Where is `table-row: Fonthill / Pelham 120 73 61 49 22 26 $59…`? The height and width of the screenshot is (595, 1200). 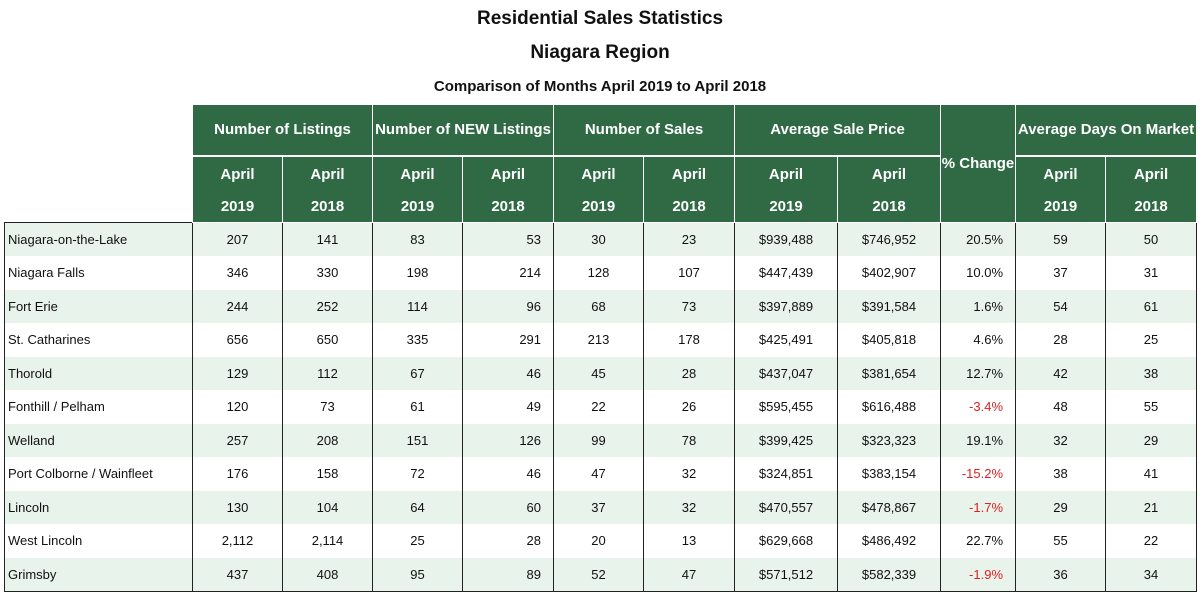
table-row: Fonthill / Pelham 120 73 61 49 22 26 $59… is located at coordinates (601, 407).